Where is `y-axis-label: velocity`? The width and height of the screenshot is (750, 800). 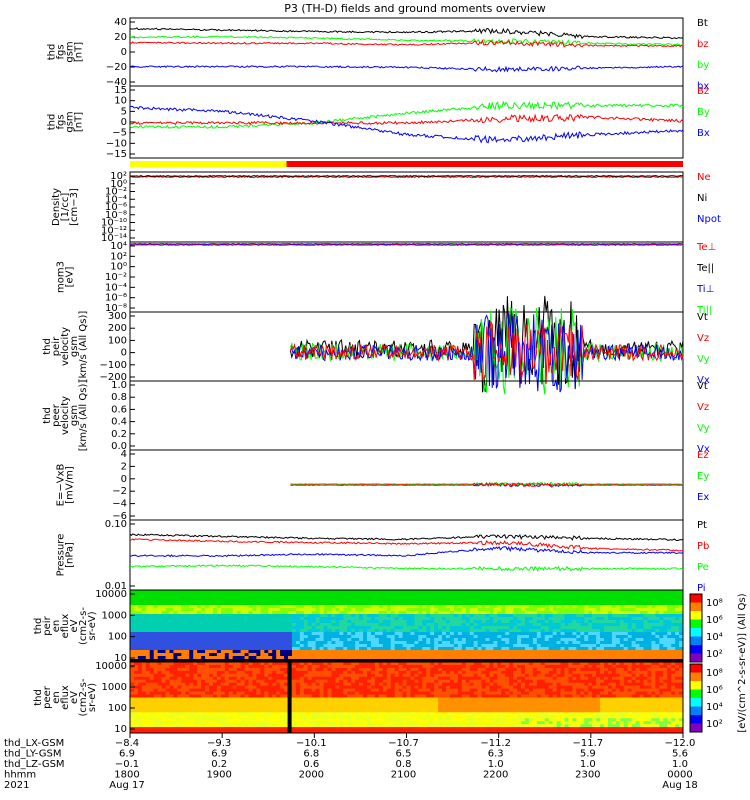
y-axis-label: velocity is located at coordinates (65, 415).